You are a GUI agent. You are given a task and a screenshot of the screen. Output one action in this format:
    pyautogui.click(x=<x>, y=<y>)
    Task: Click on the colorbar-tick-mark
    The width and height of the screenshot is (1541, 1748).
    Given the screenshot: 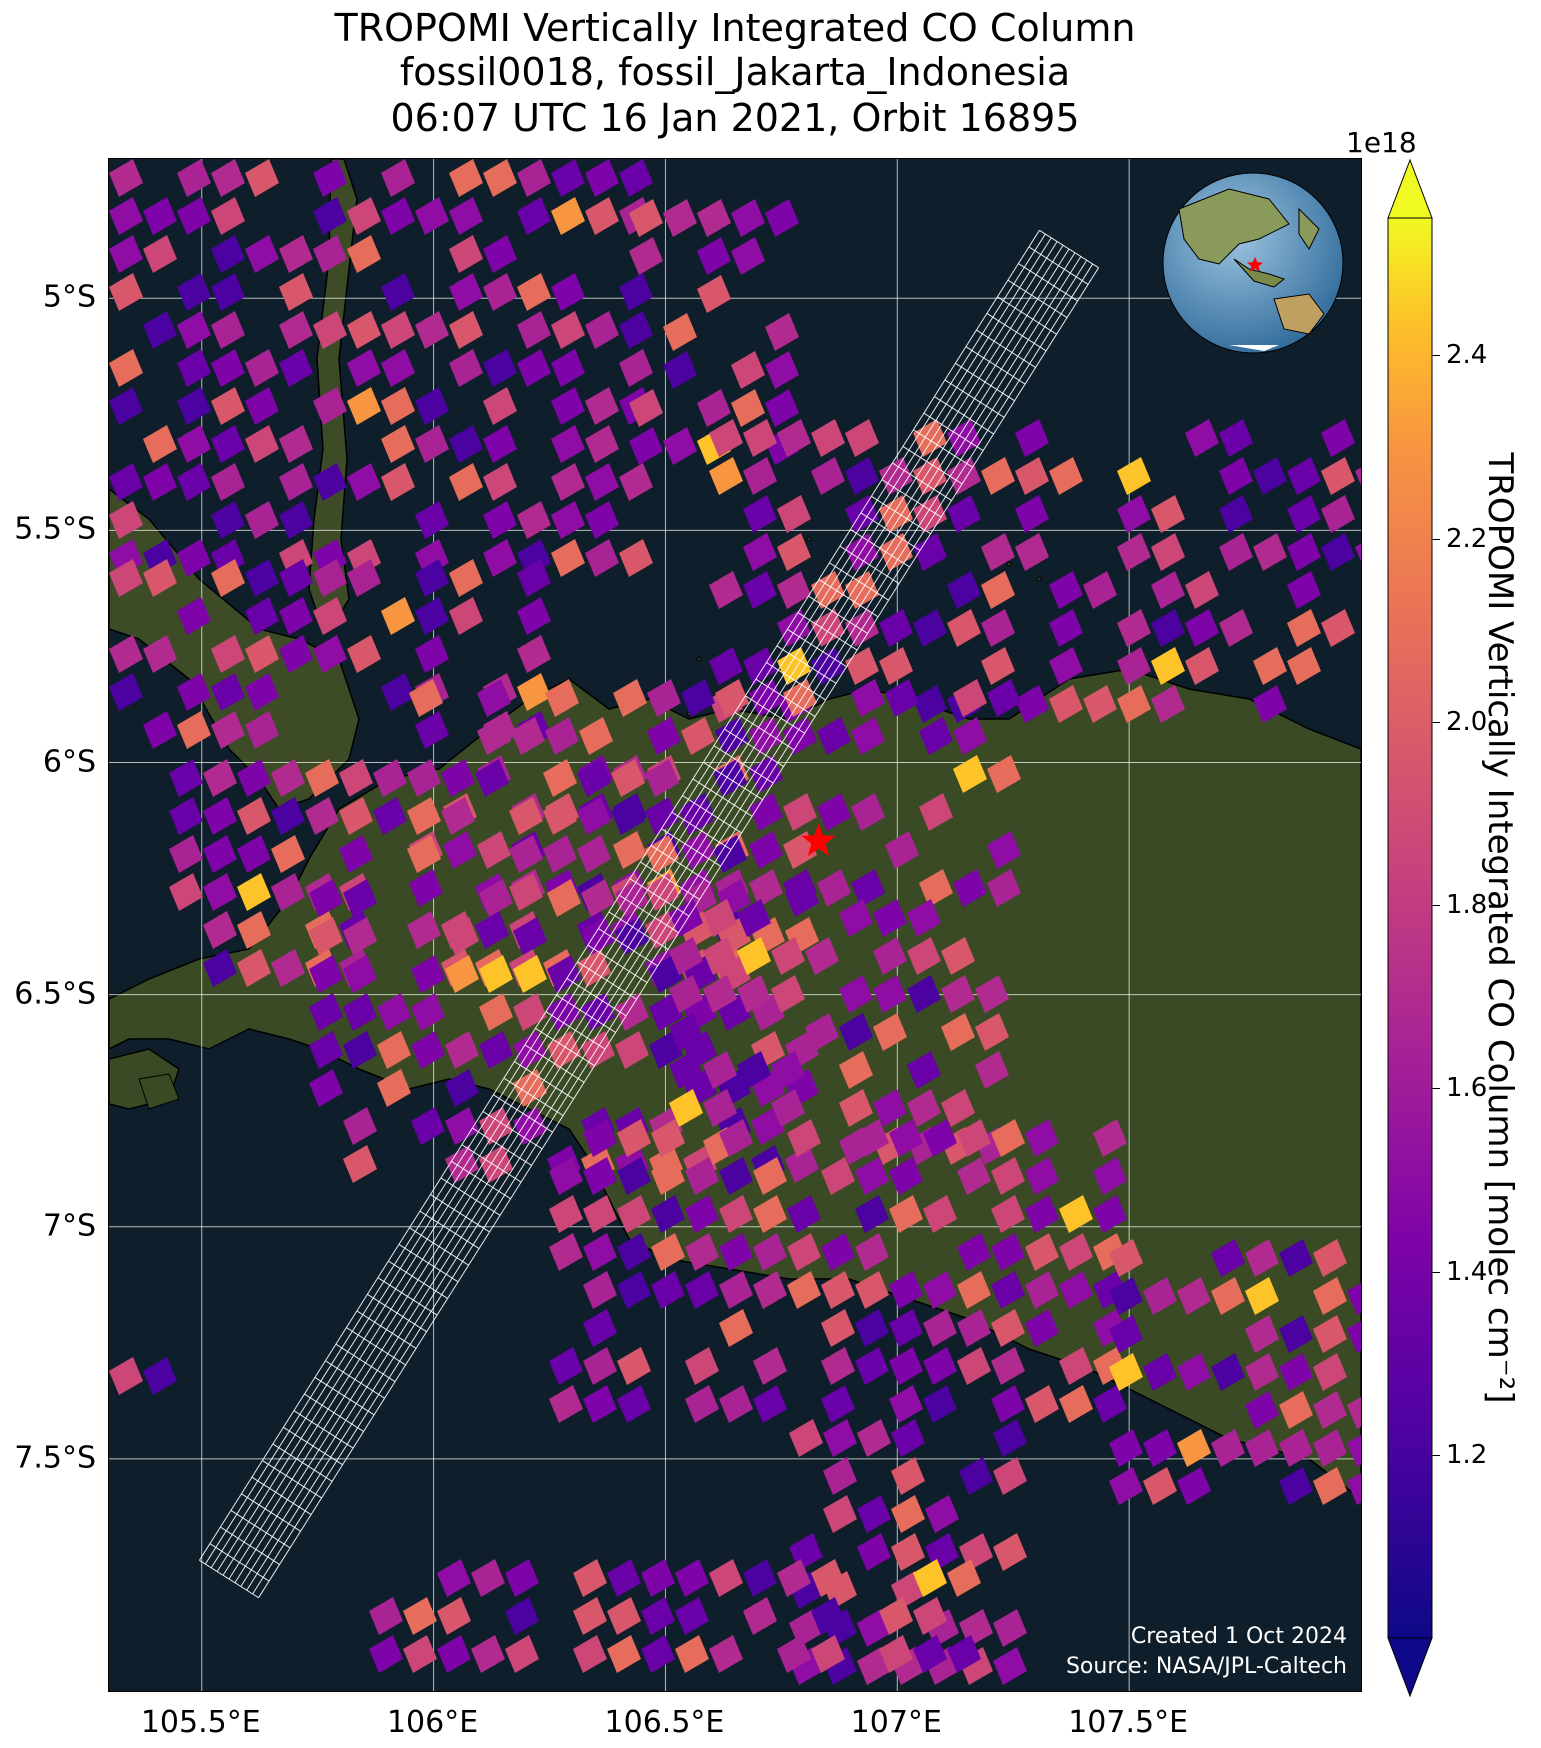 What is the action you would take?
    pyautogui.click(x=1436, y=1089)
    